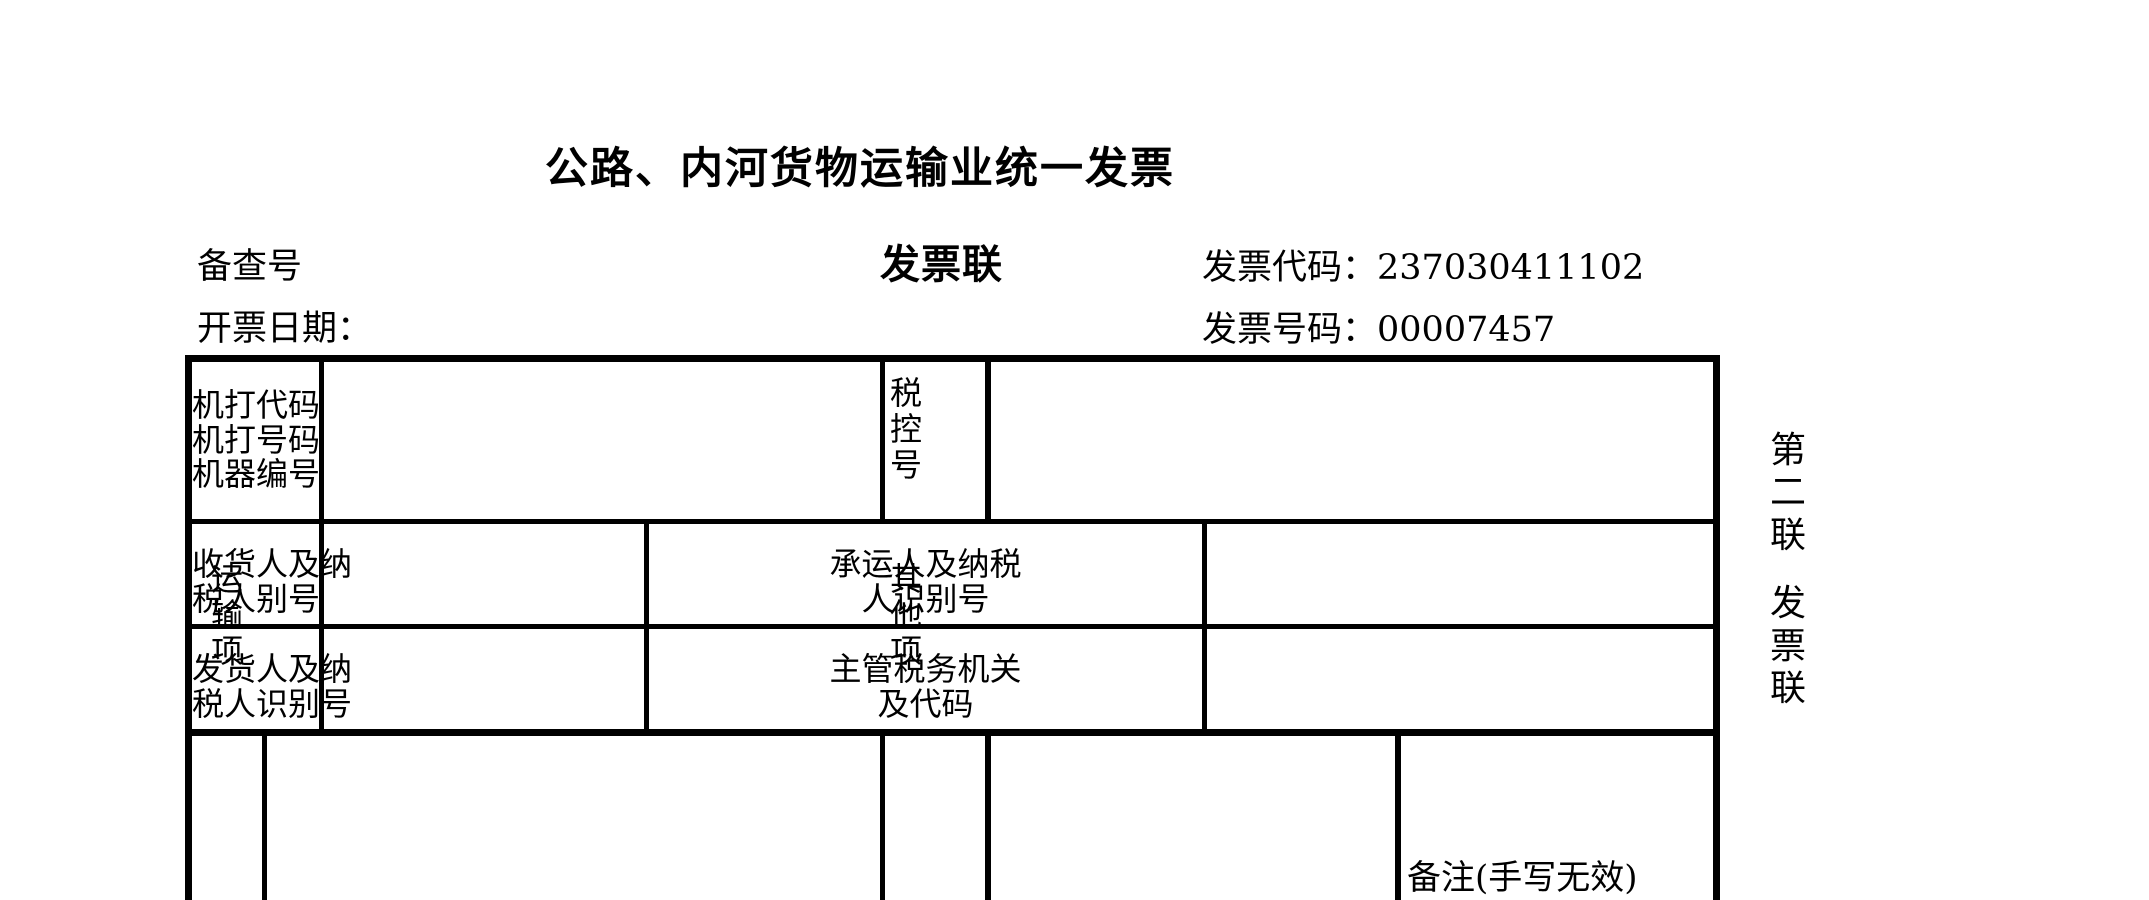  I want to click on invoice-number-line: 发票号码：00007457, so click(1378, 330).